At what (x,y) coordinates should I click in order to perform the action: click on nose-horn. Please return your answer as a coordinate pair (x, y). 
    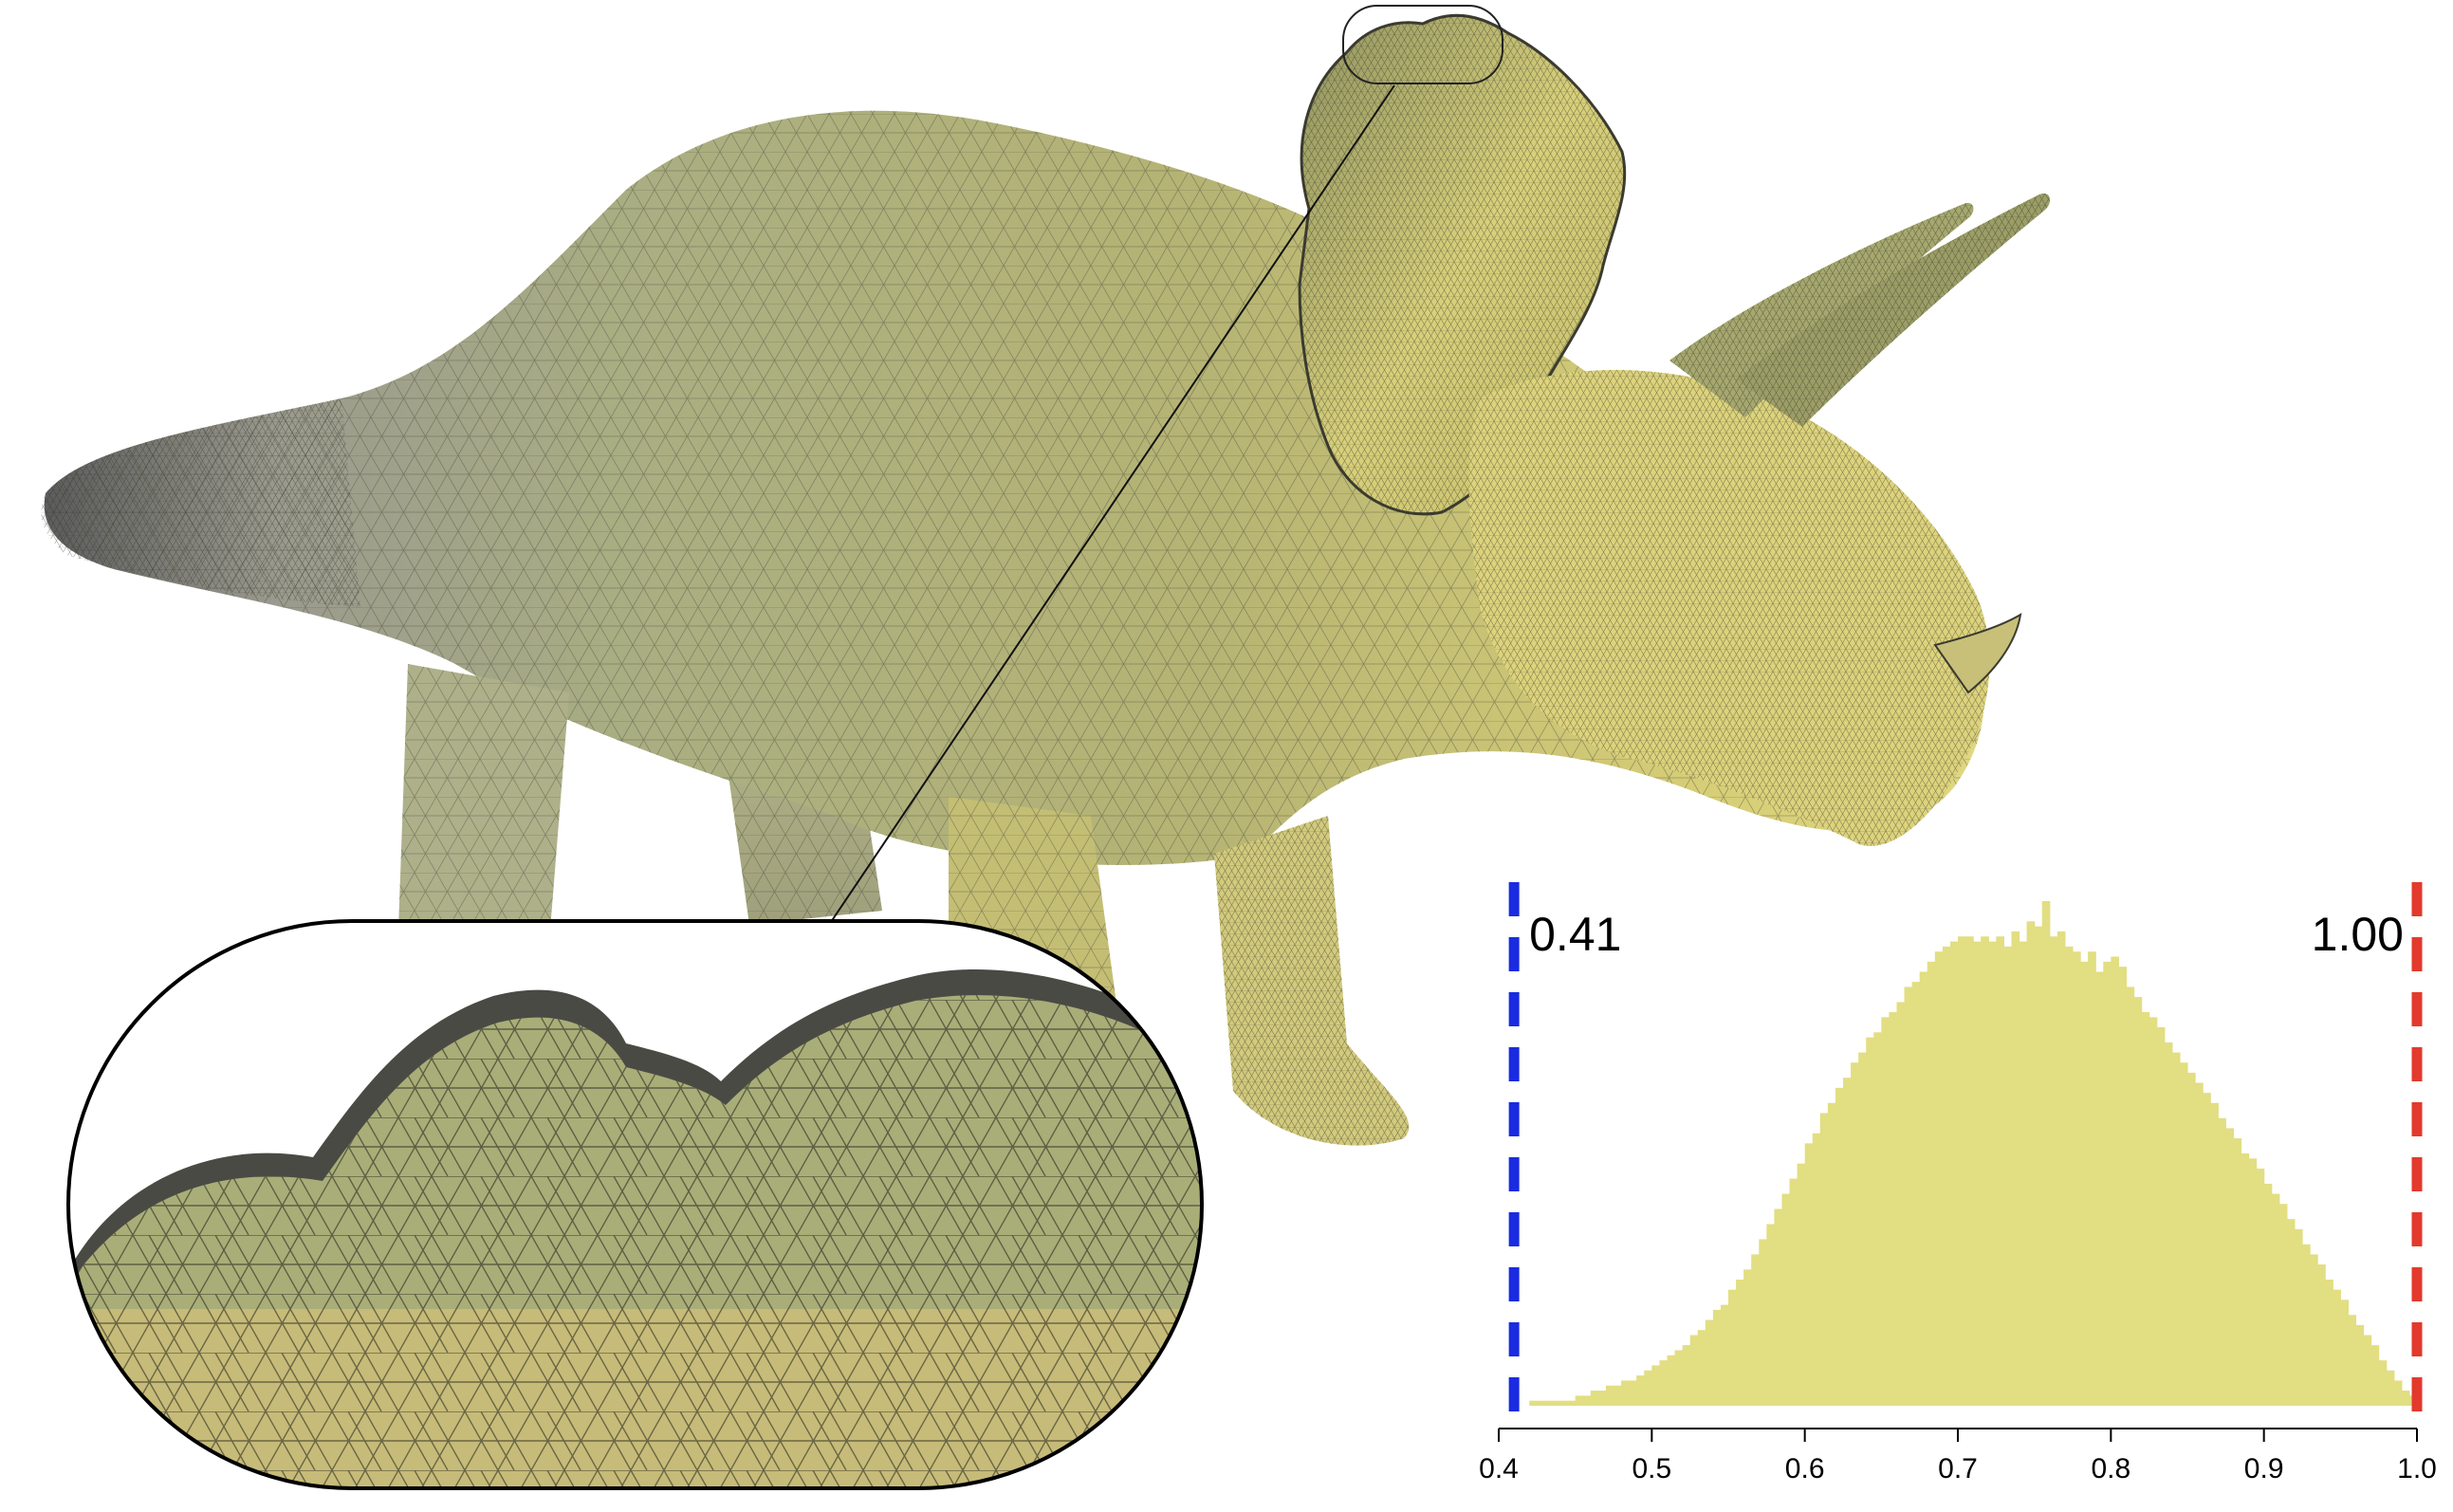
    Looking at the image, I should click on (1977, 653).